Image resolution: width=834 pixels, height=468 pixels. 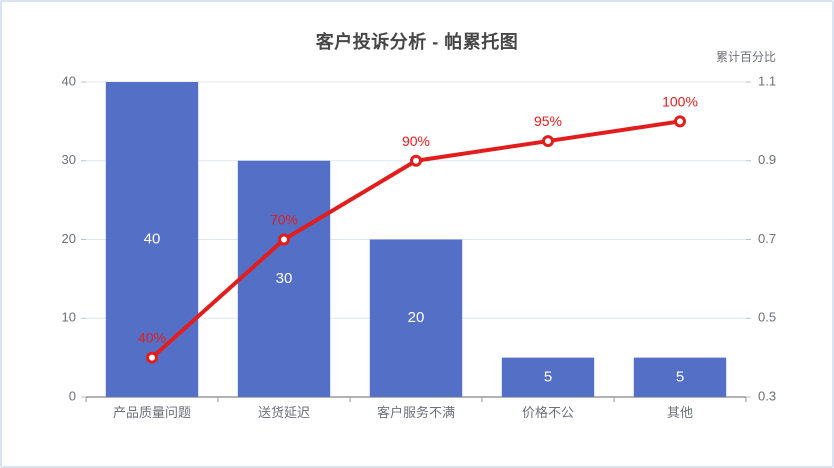 I want to click on chart-title: 客户投诉分析 - 帕累托图, so click(x=417, y=42).